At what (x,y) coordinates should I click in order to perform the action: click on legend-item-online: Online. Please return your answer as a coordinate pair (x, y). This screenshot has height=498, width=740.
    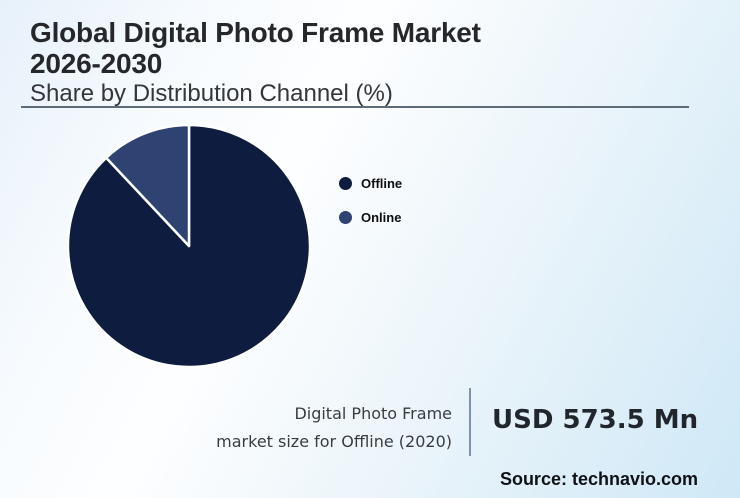
    Looking at the image, I should click on (370, 217).